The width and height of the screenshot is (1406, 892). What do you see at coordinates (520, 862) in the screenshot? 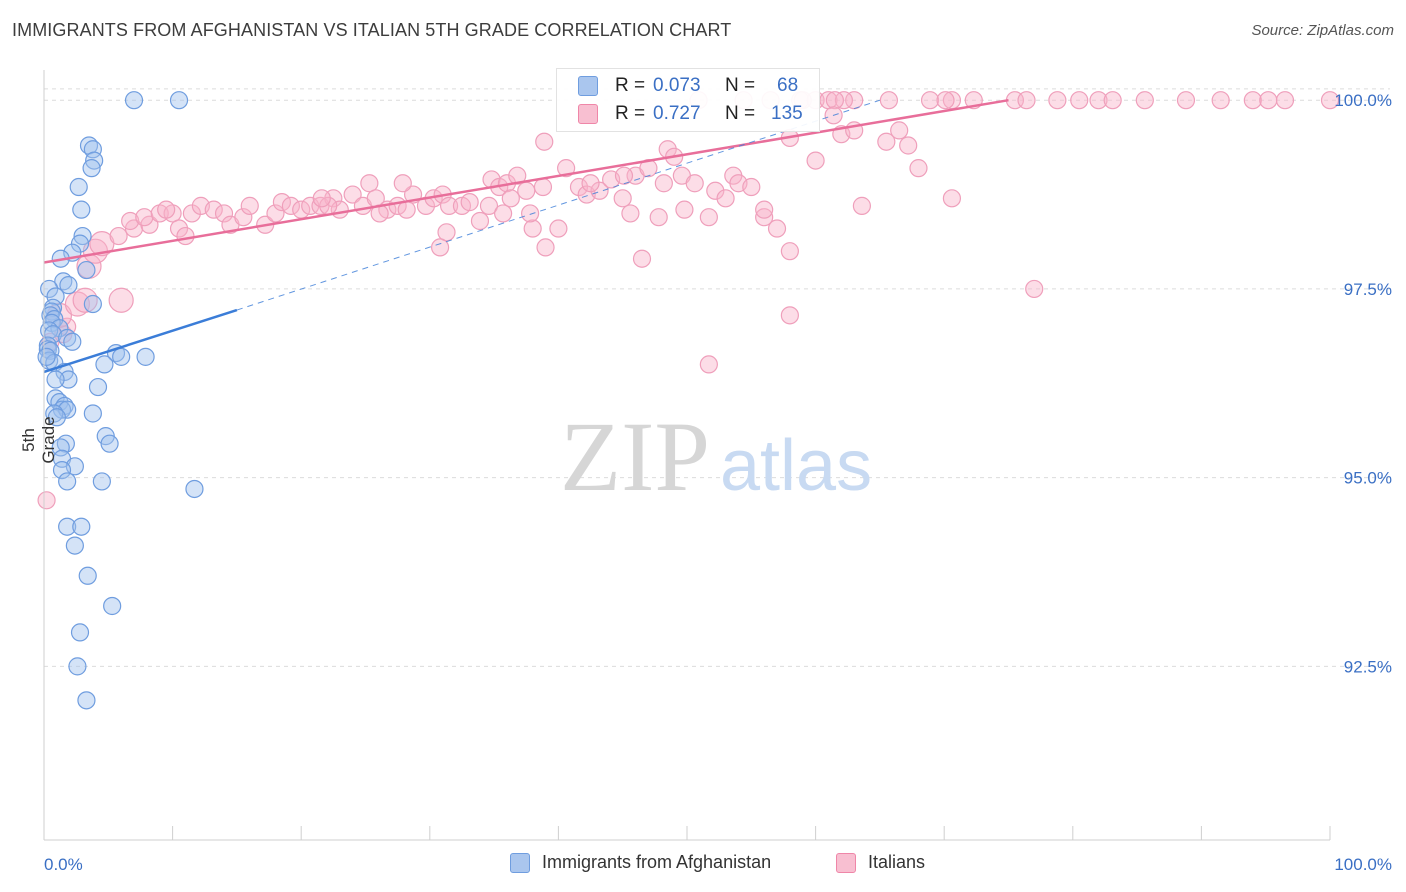
I see `legend-swatch-blue` at bounding box center [520, 862].